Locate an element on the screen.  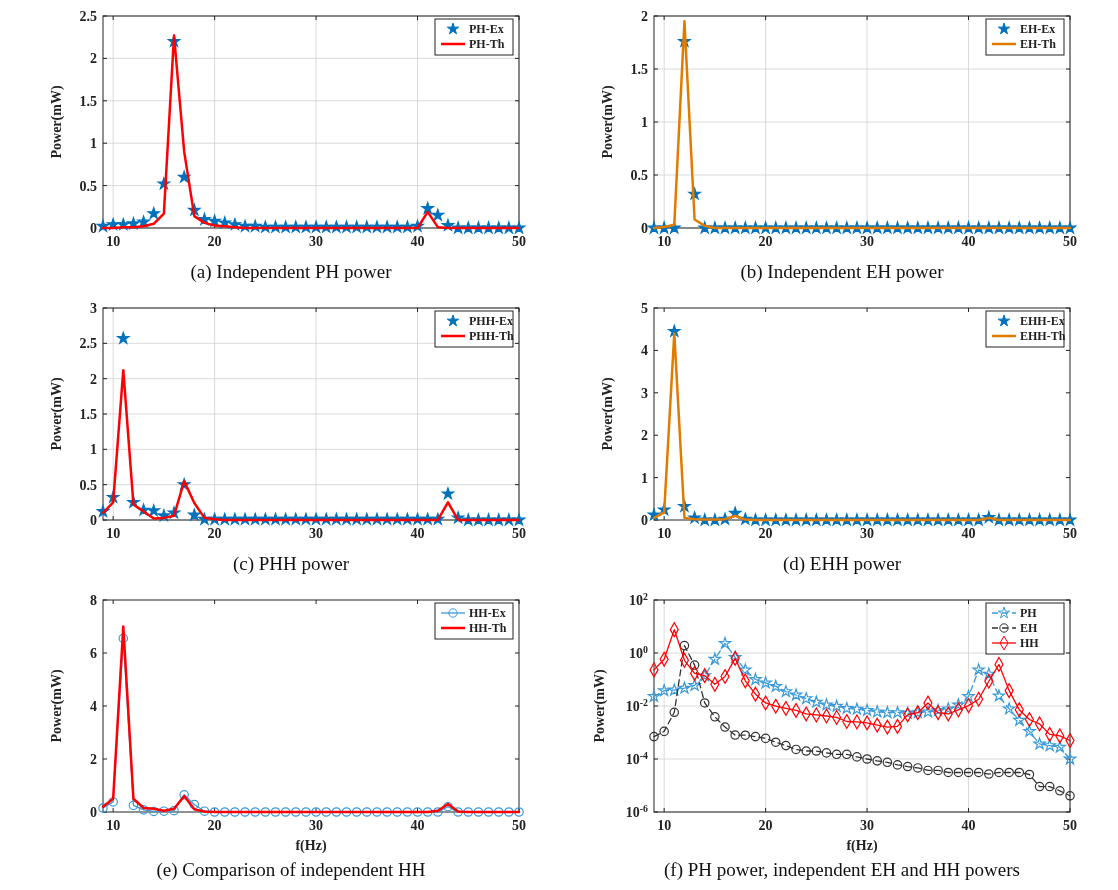
legend-label: HH-Ex is located at coordinates (487, 613).